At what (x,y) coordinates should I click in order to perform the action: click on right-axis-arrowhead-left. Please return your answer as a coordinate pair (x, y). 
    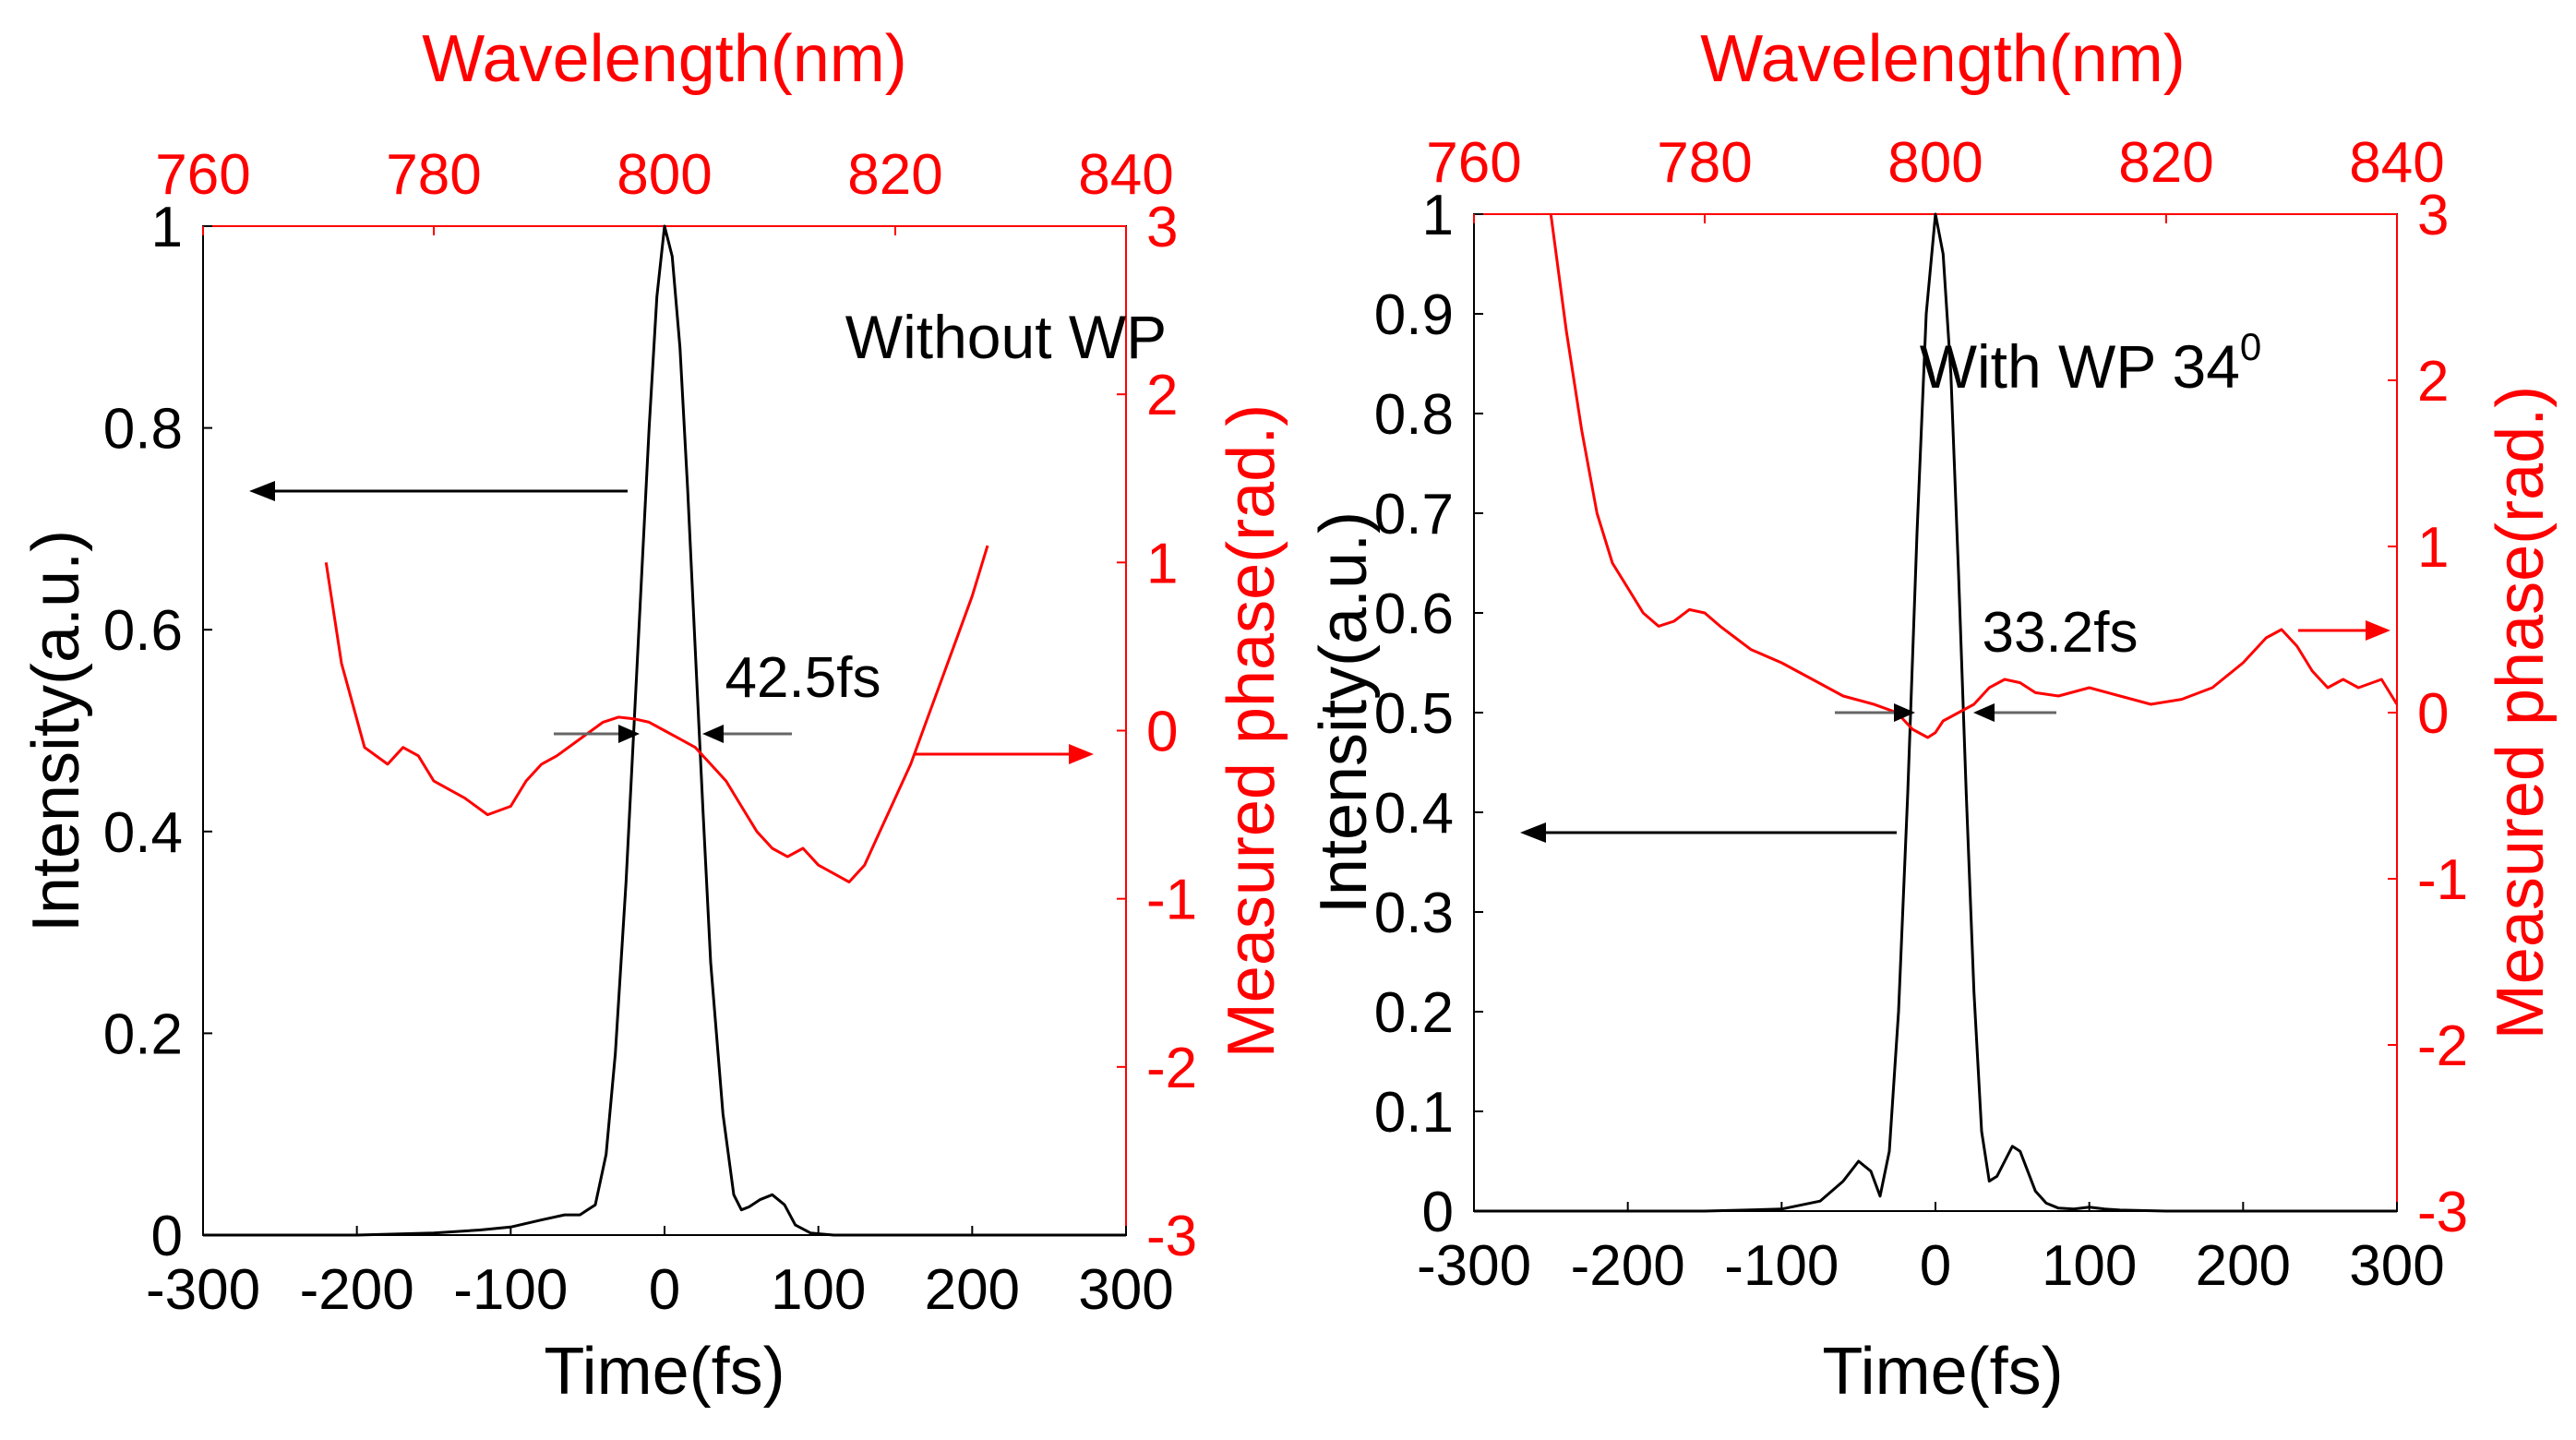
    Looking at the image, I should click on (1081, 754).